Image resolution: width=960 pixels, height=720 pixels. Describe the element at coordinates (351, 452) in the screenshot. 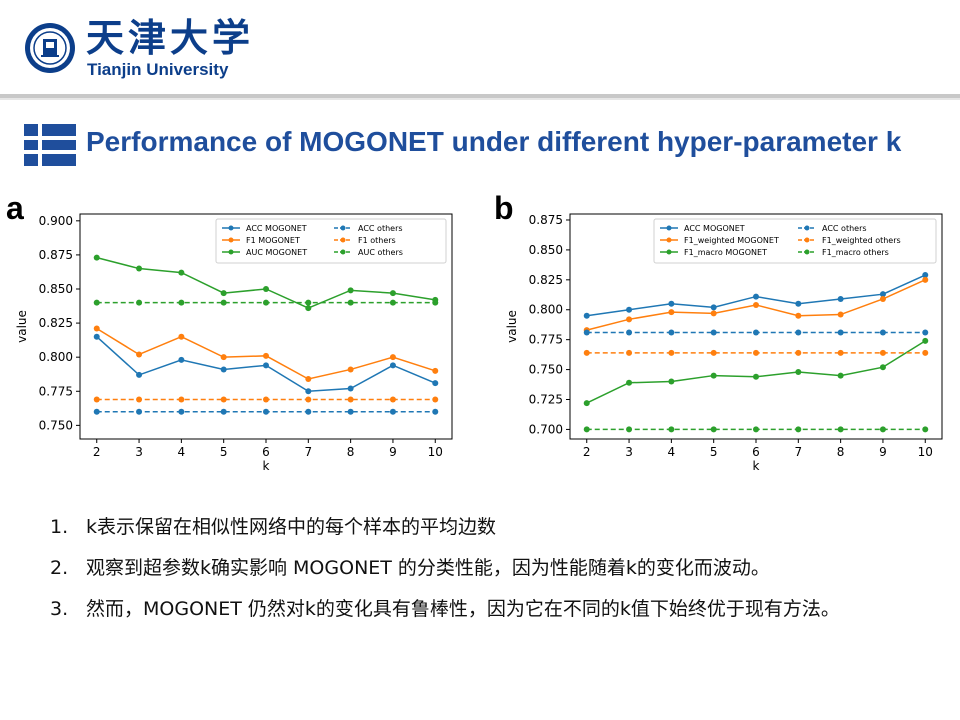

I see `x-tick-label: 8` at that location.